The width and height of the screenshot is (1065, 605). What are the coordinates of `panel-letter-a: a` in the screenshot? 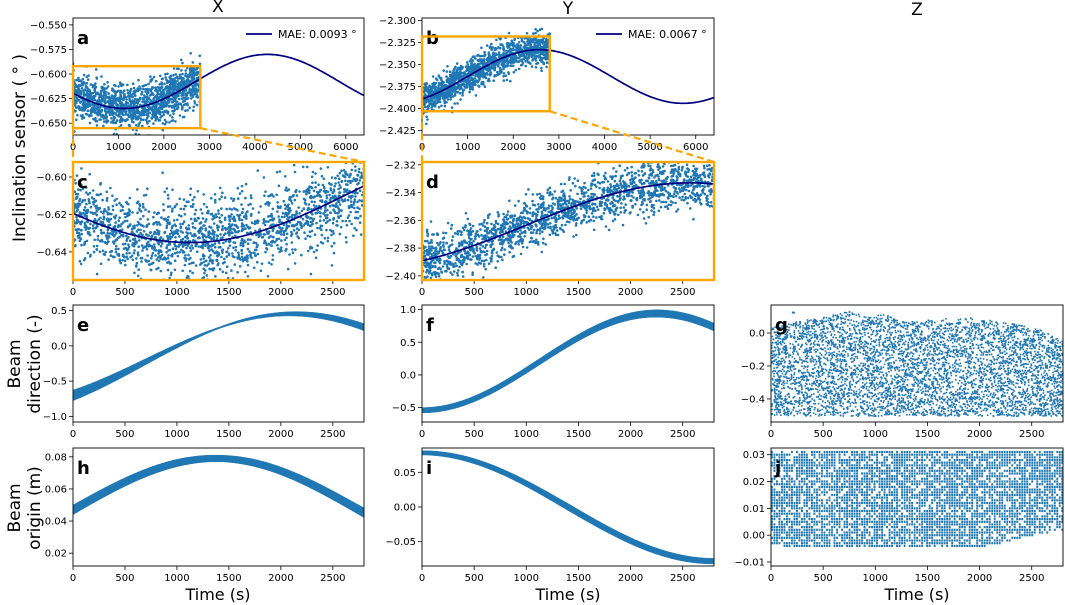 It's located at (83, 38).